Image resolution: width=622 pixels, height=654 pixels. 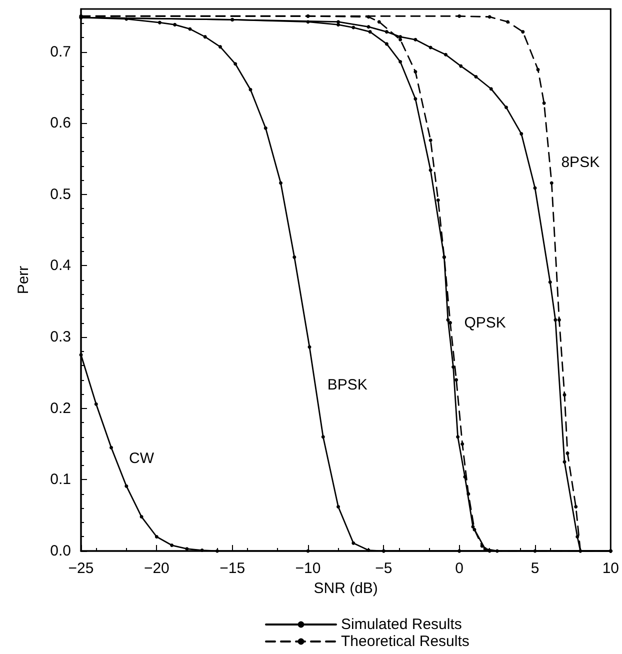 What do you see at coordinates (60, 123) in the screenshot?
I see `y-tick-label: 0.6` at bounding box center [60, 123].